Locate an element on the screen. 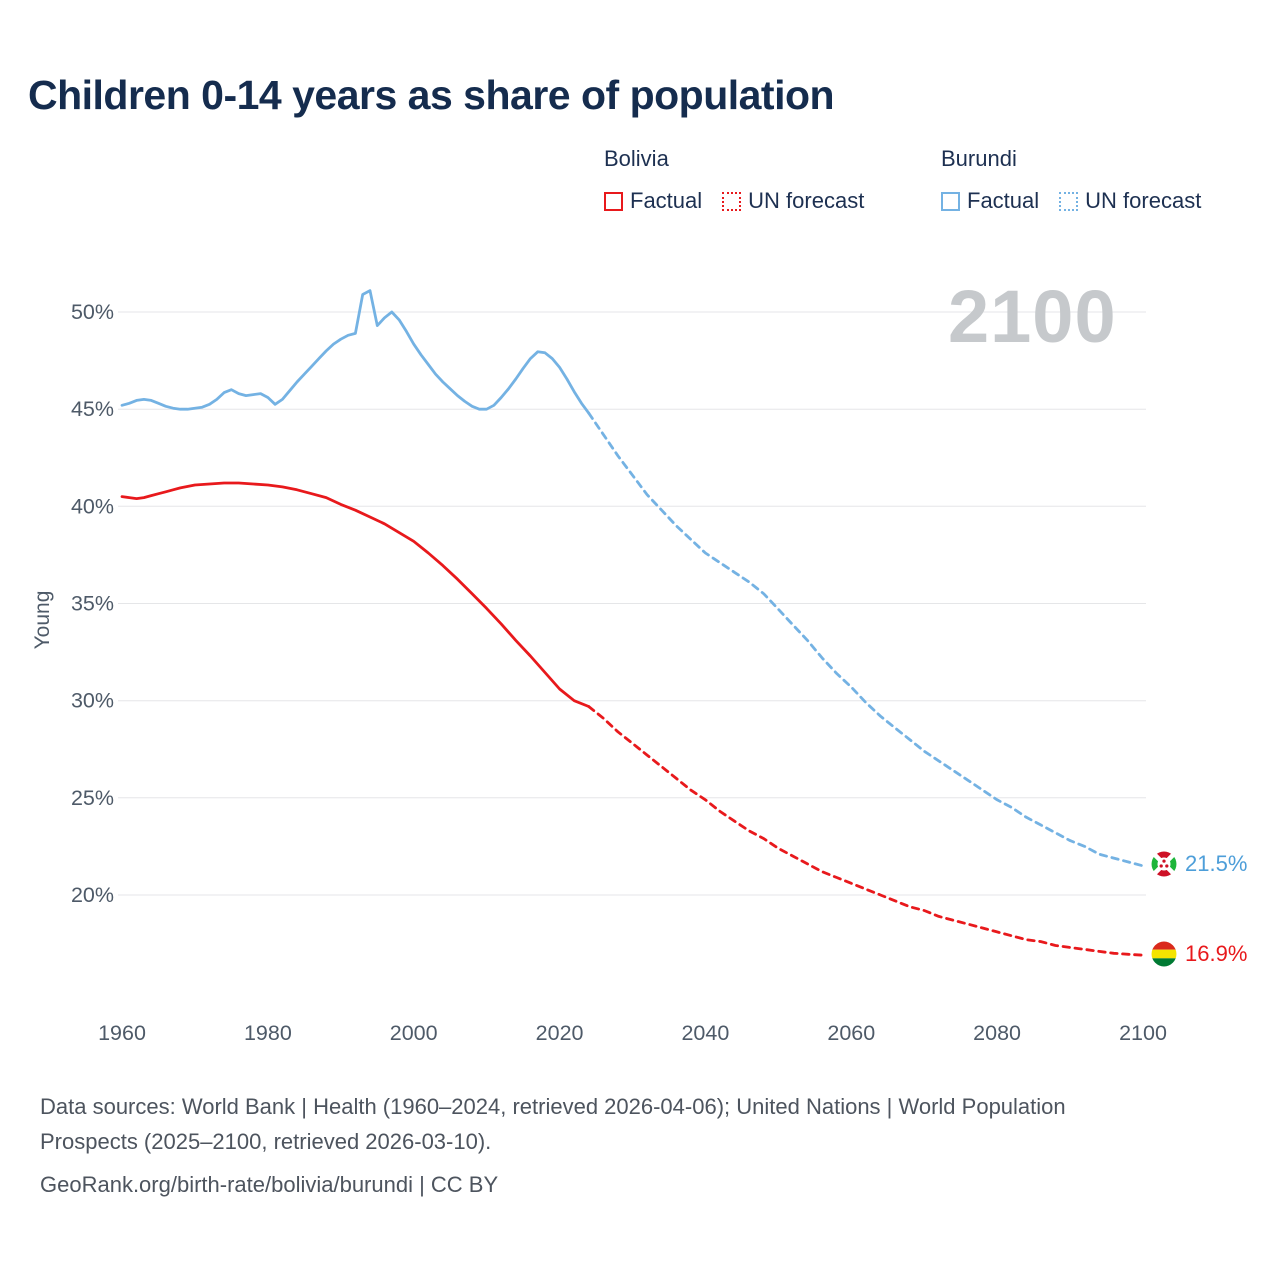 The height and width of the screenshot is (1280, 1280). watermark-year: 2100 is located at coordinates (1032, 316).